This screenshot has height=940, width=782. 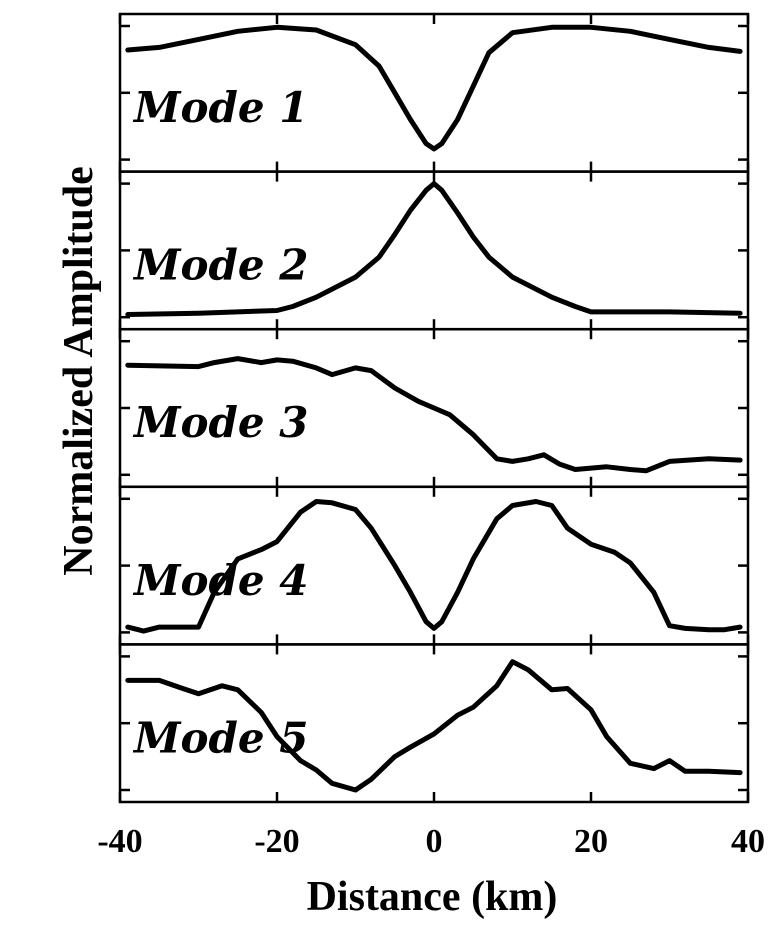 I want to click on x-tick-label: -20, so click(x=276, y=841).